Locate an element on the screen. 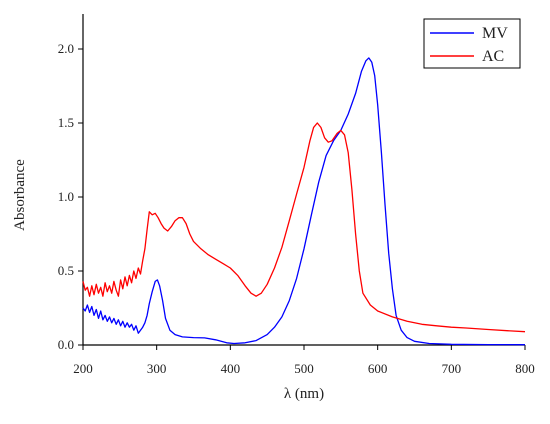  x-axis-label: λ (nm) is located at coordinates (304, 394).